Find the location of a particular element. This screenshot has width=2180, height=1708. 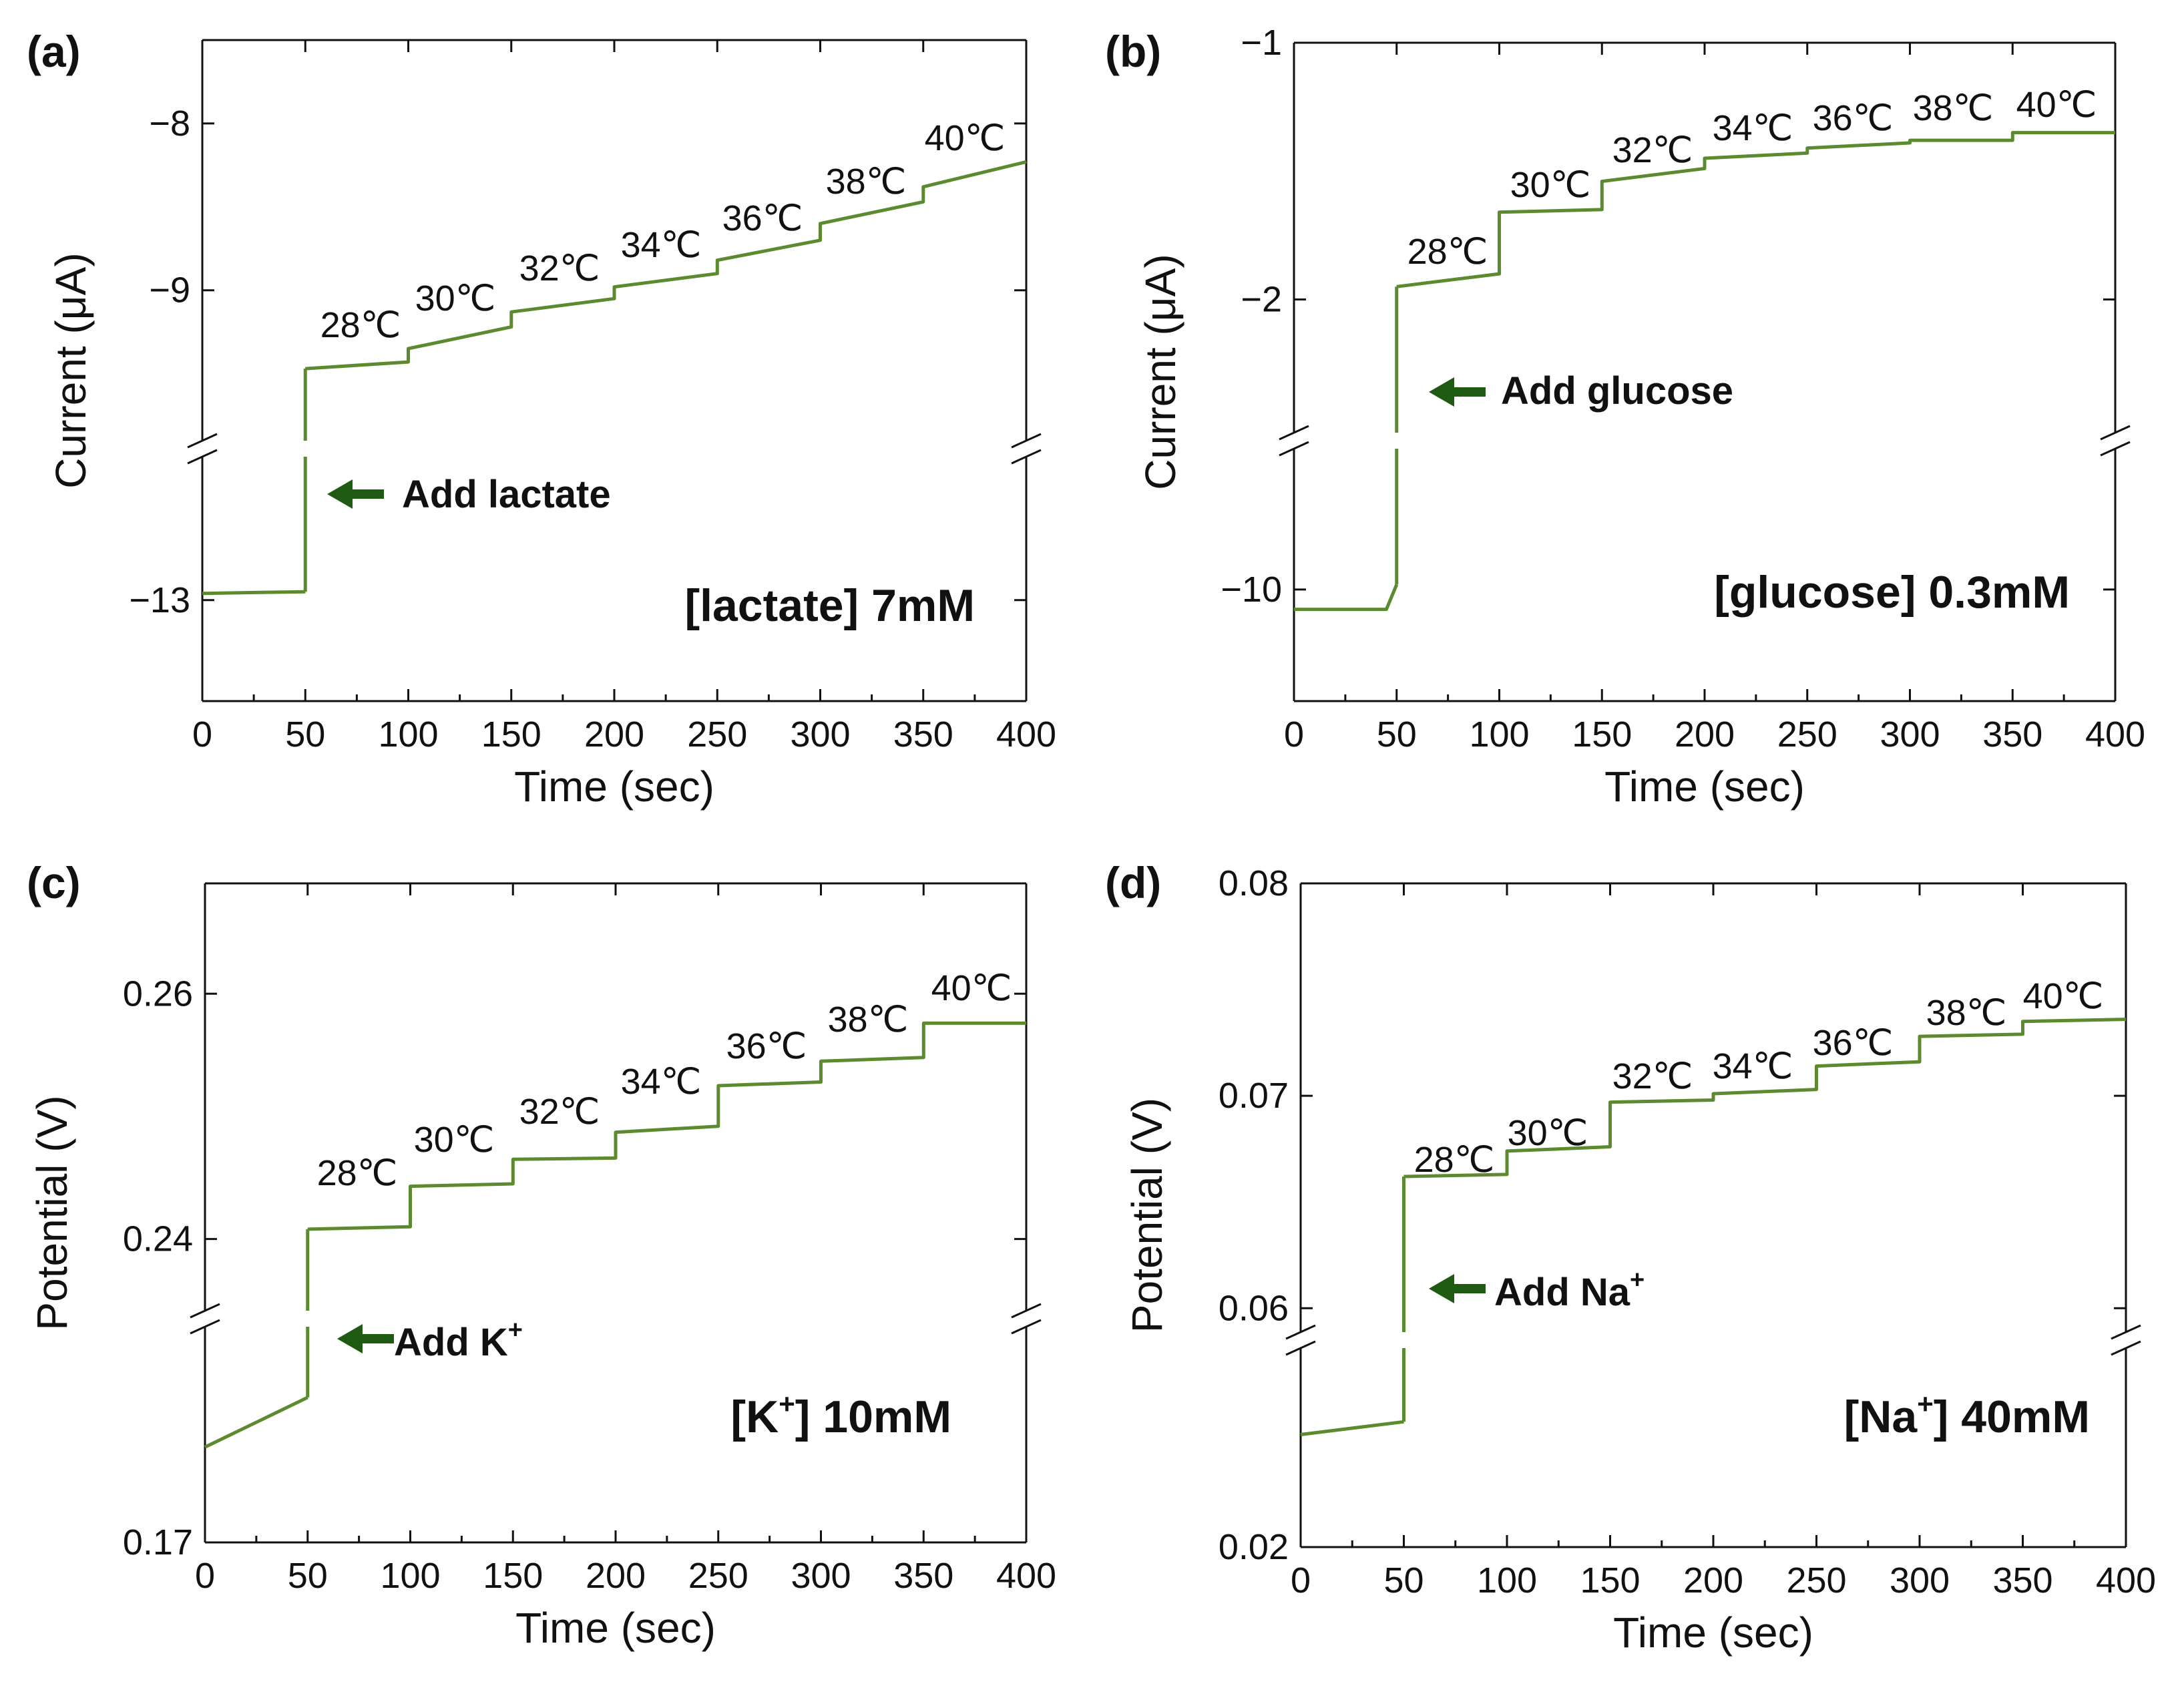

concentration-label: [Na+] 40mM is located at coordinates (1967, 1415).